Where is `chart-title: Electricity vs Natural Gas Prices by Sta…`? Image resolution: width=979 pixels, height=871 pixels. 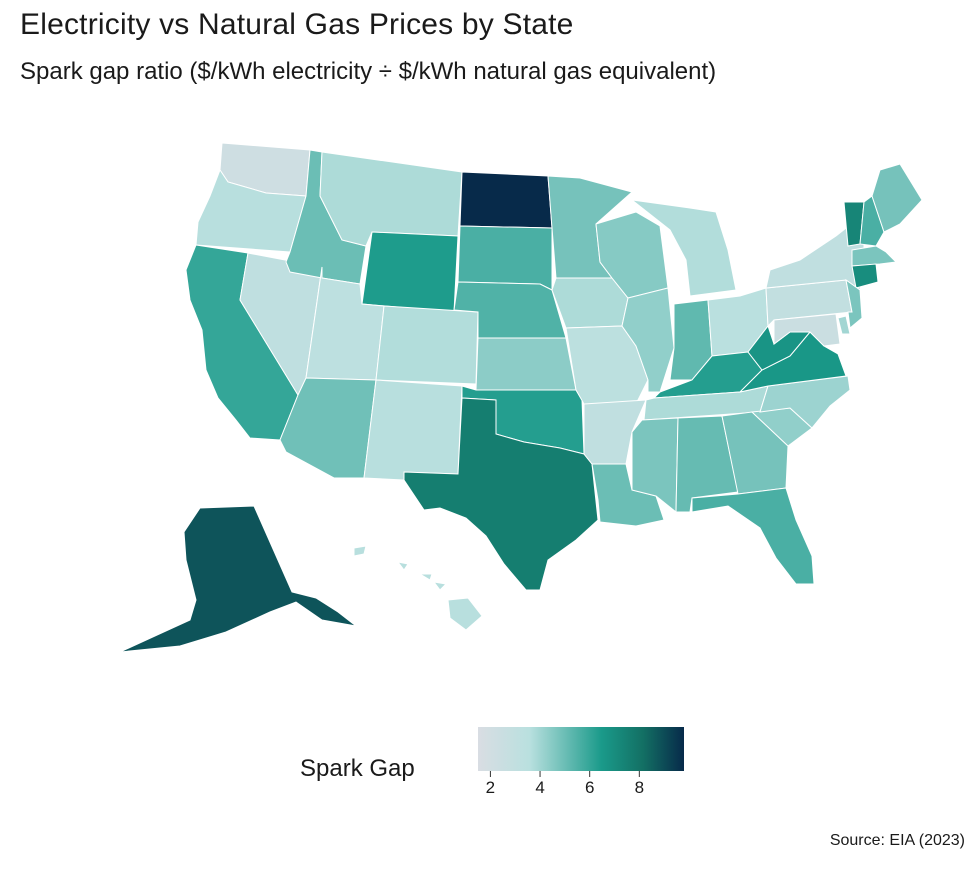 chart-title: Electricity vs Natural Gas Prices by Sta… is located at coordinates (297, 24).